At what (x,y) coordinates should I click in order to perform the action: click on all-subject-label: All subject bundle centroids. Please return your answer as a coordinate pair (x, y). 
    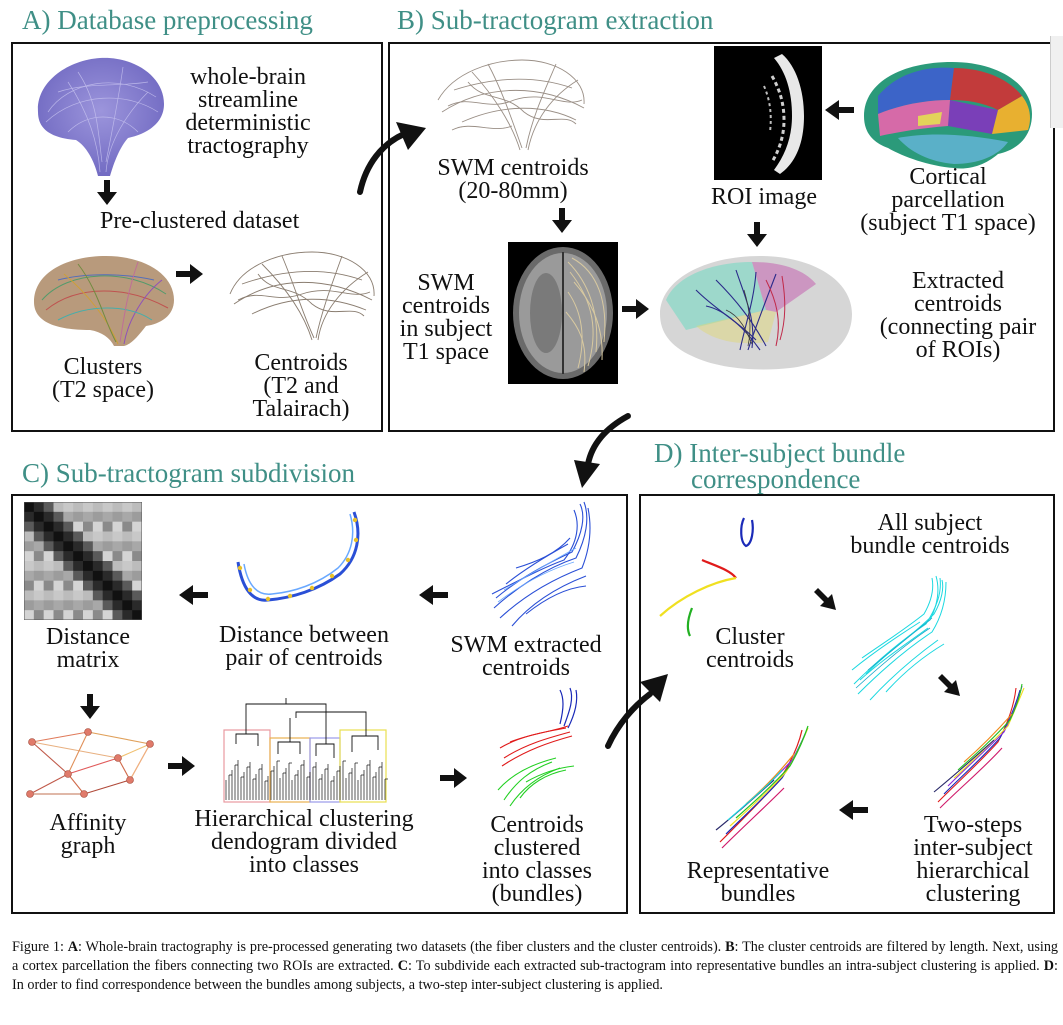
    Looking at the image, I should click on (930, 534).